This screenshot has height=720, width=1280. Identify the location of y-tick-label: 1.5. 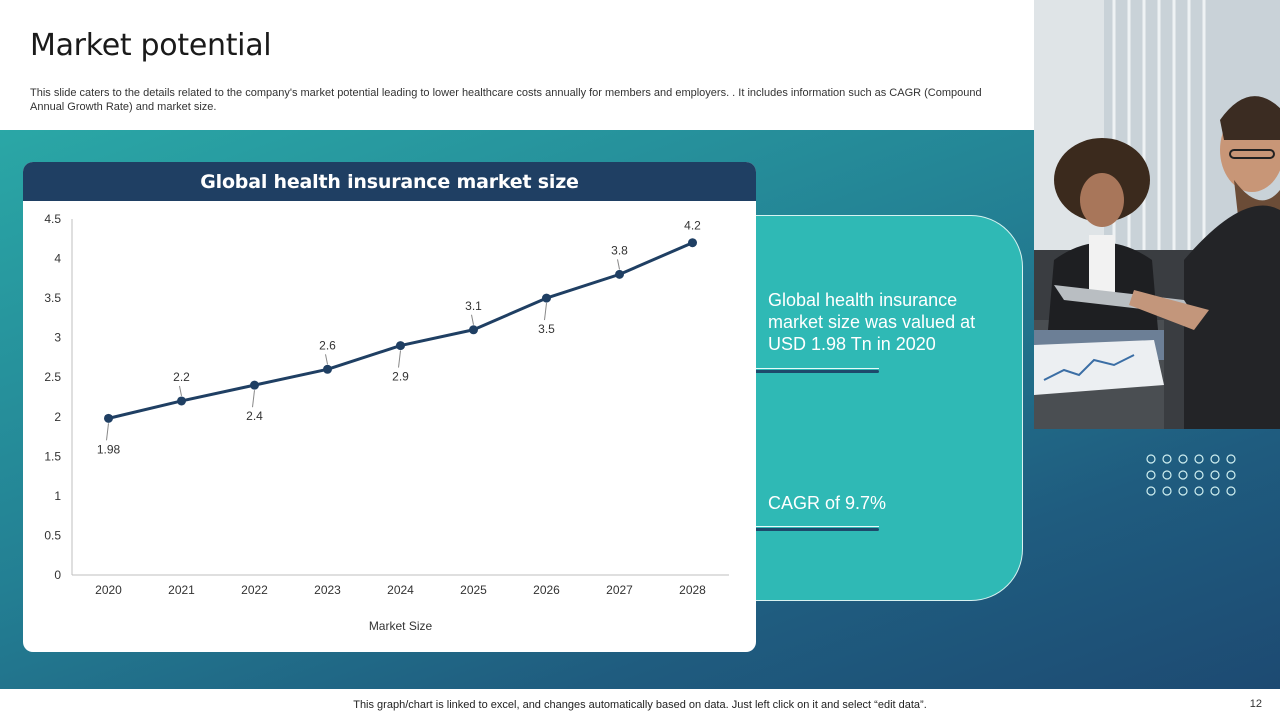
(52, 456).